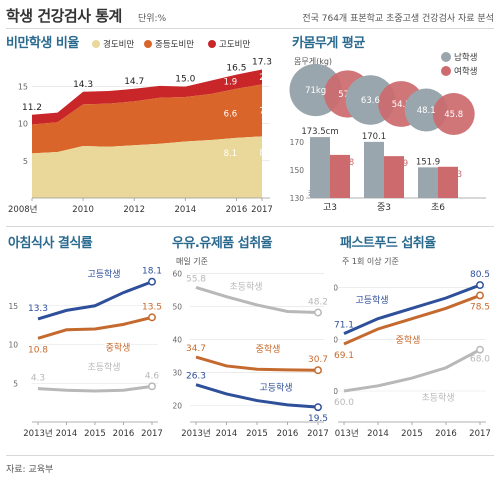 Image resolution: width=500 pixels, height=481 pixels. I want to click on breakfast-start-label: 10.8, so click(38, 350).